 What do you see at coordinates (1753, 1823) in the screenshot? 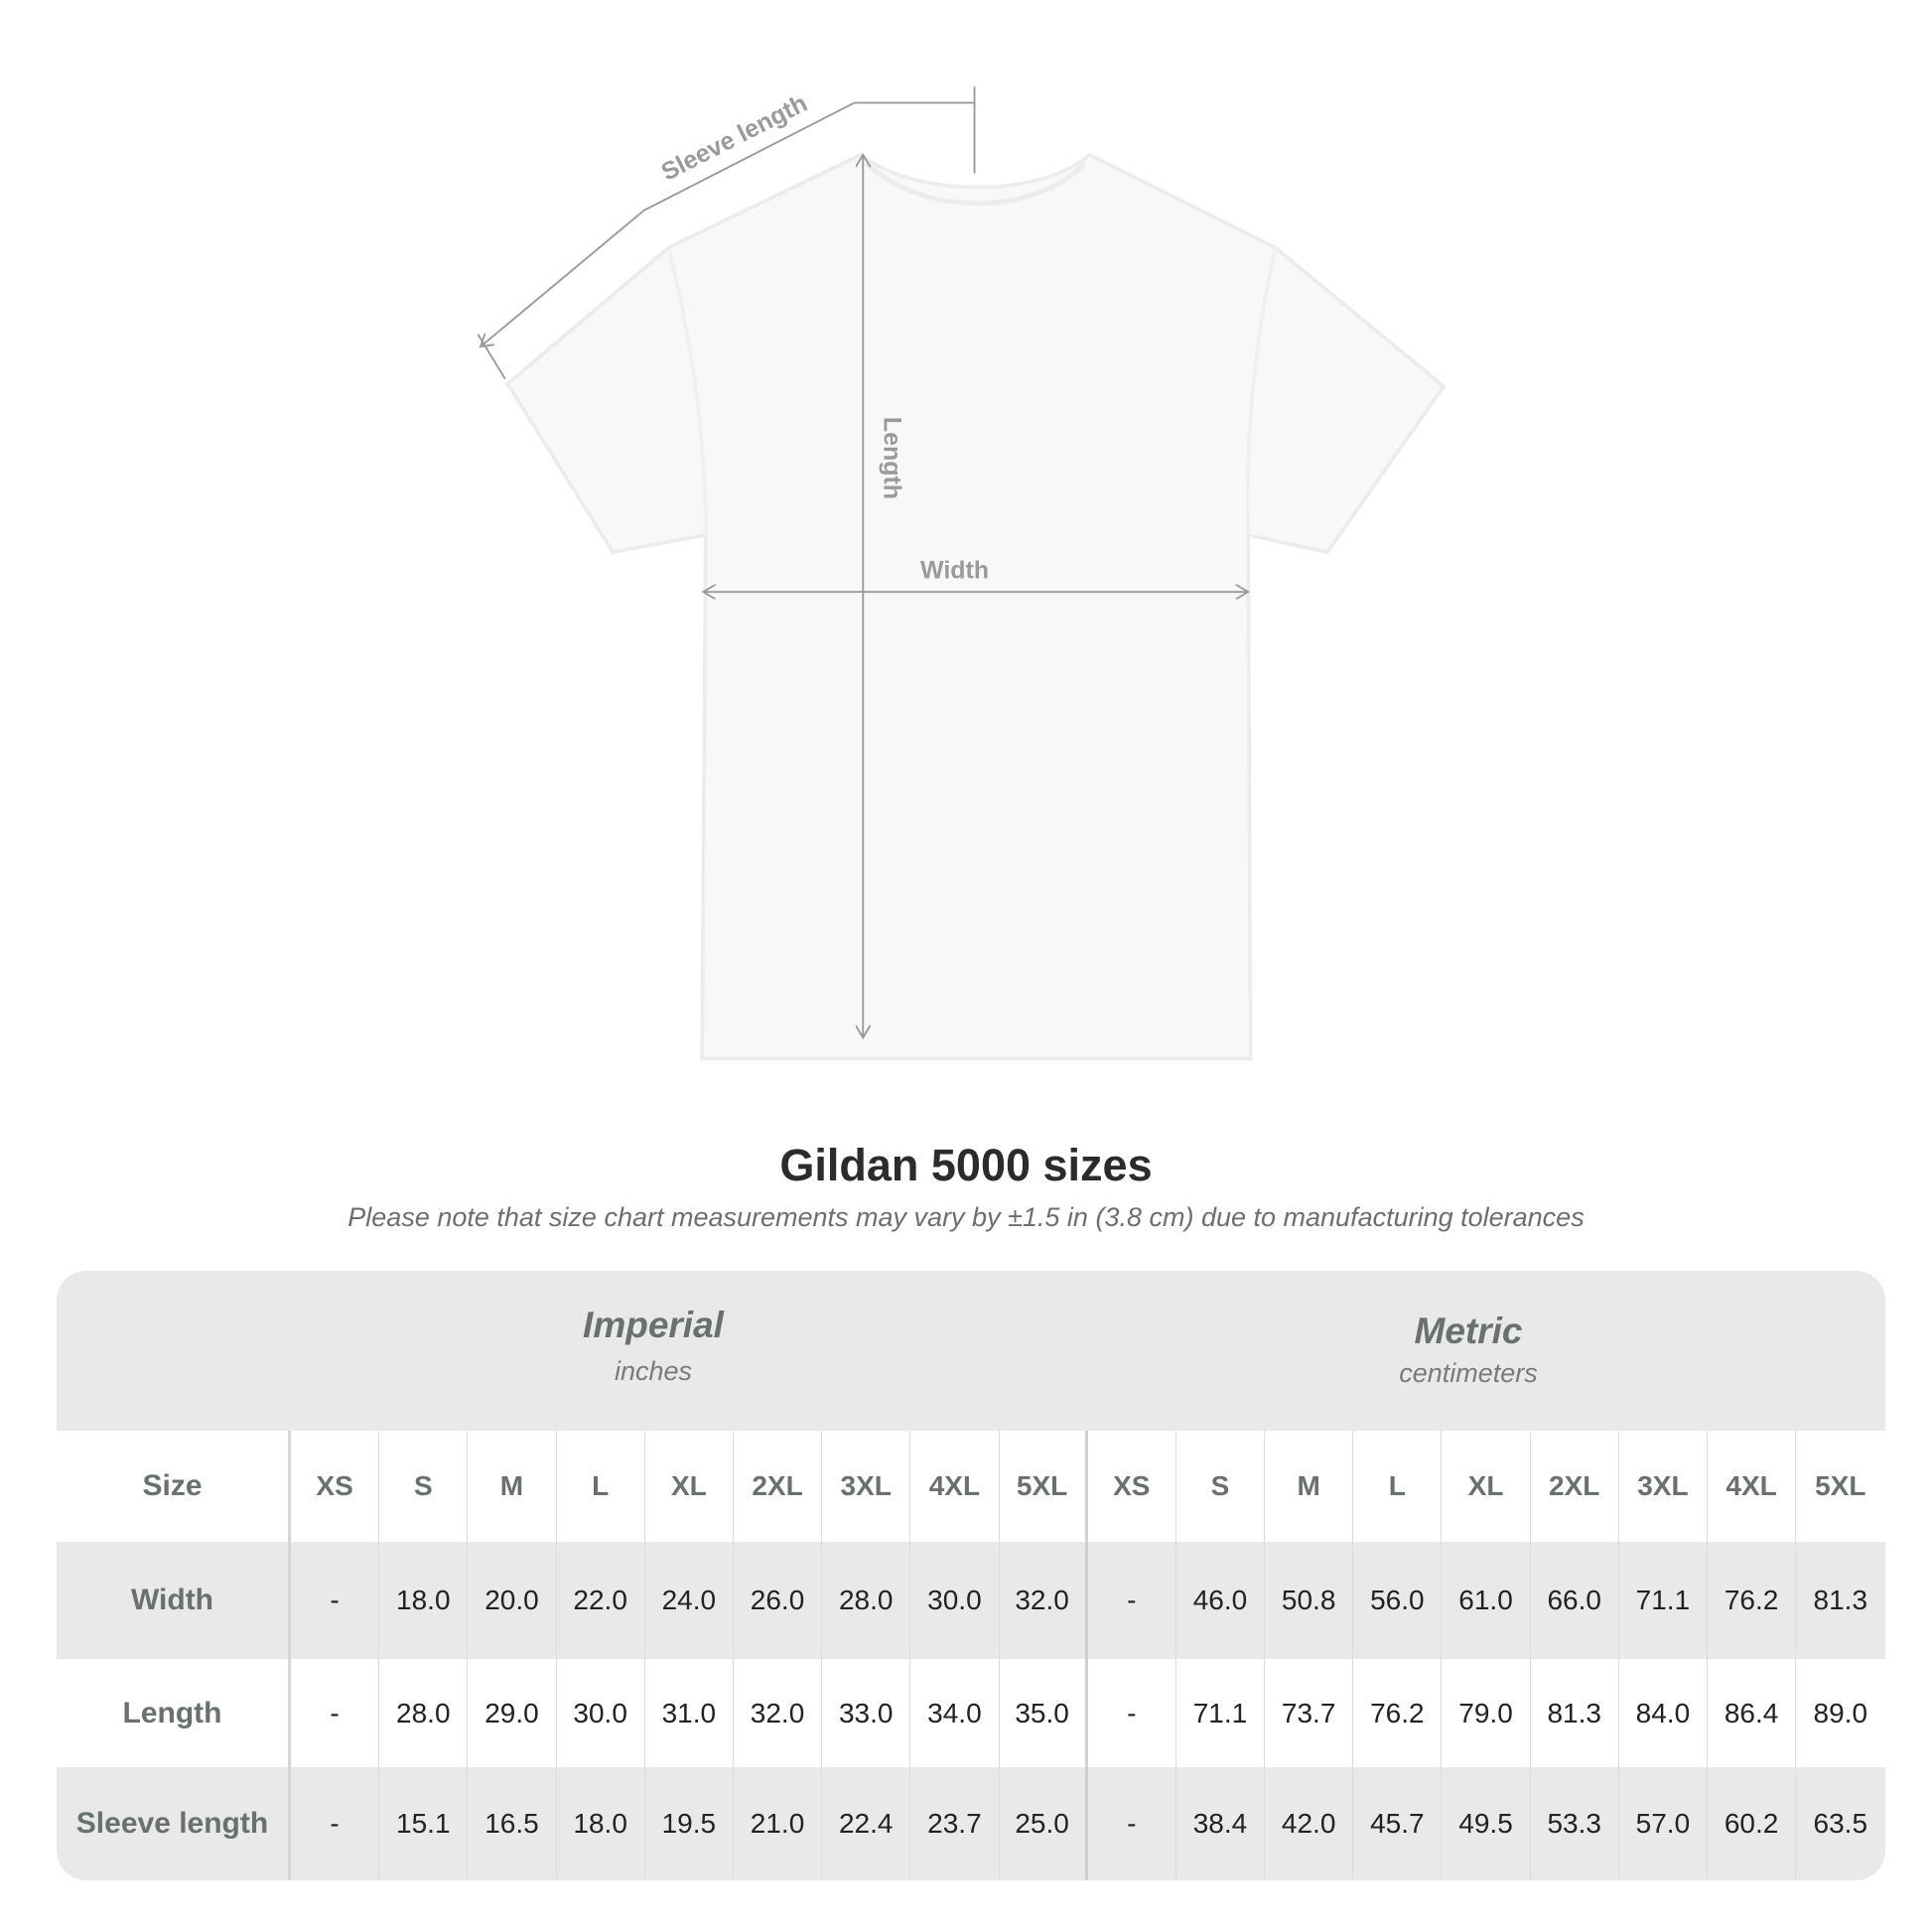
I see `metric-value-cell: 60.2` at bounding box center [1753, 1823].